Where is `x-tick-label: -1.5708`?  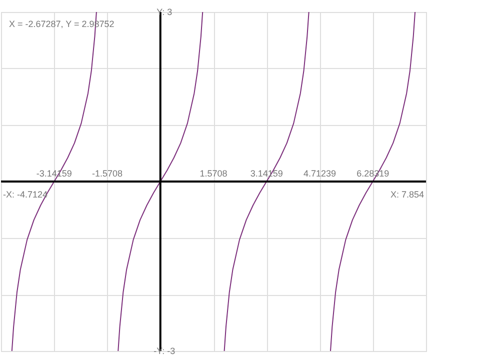 x-tick-label: -1.5708 is located at coordinates (107, 173).